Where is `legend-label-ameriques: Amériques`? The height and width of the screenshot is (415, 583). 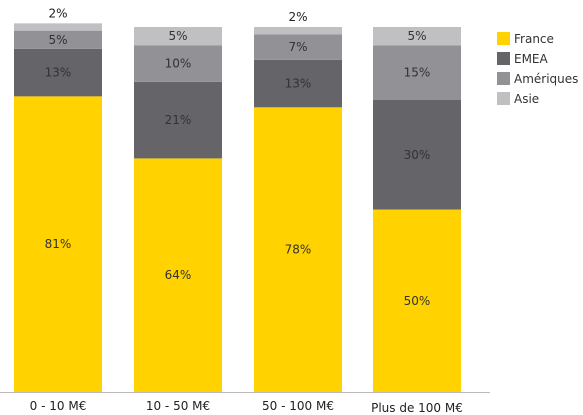 legend-label-ameriques: Amériques is located at coordinates (546, 79).